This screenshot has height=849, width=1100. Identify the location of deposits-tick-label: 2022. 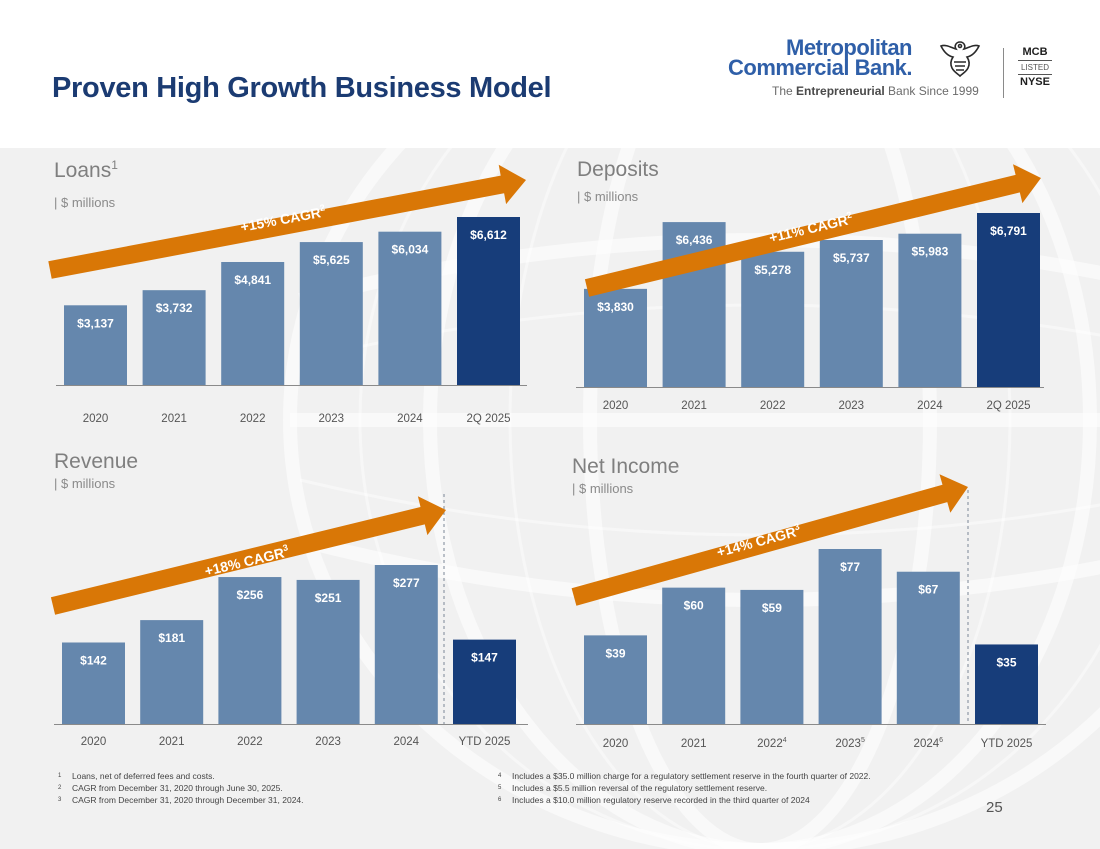
(773, 406).